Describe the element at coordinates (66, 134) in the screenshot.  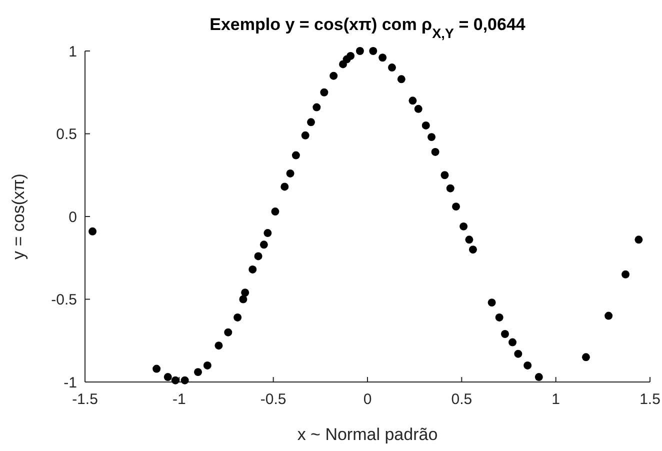
I see `y-tick-label: 0.5` at that location.